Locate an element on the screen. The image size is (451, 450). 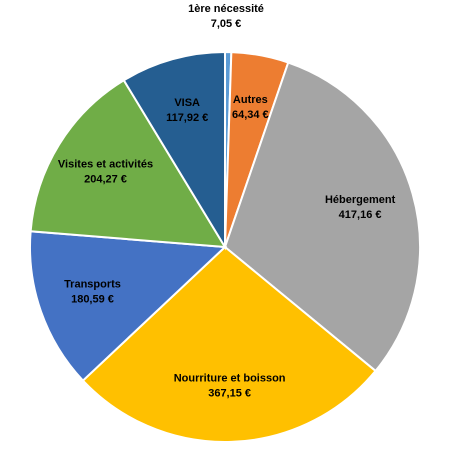
slice-name-hebergement: Hébergement is located at coordinates (360, 200).